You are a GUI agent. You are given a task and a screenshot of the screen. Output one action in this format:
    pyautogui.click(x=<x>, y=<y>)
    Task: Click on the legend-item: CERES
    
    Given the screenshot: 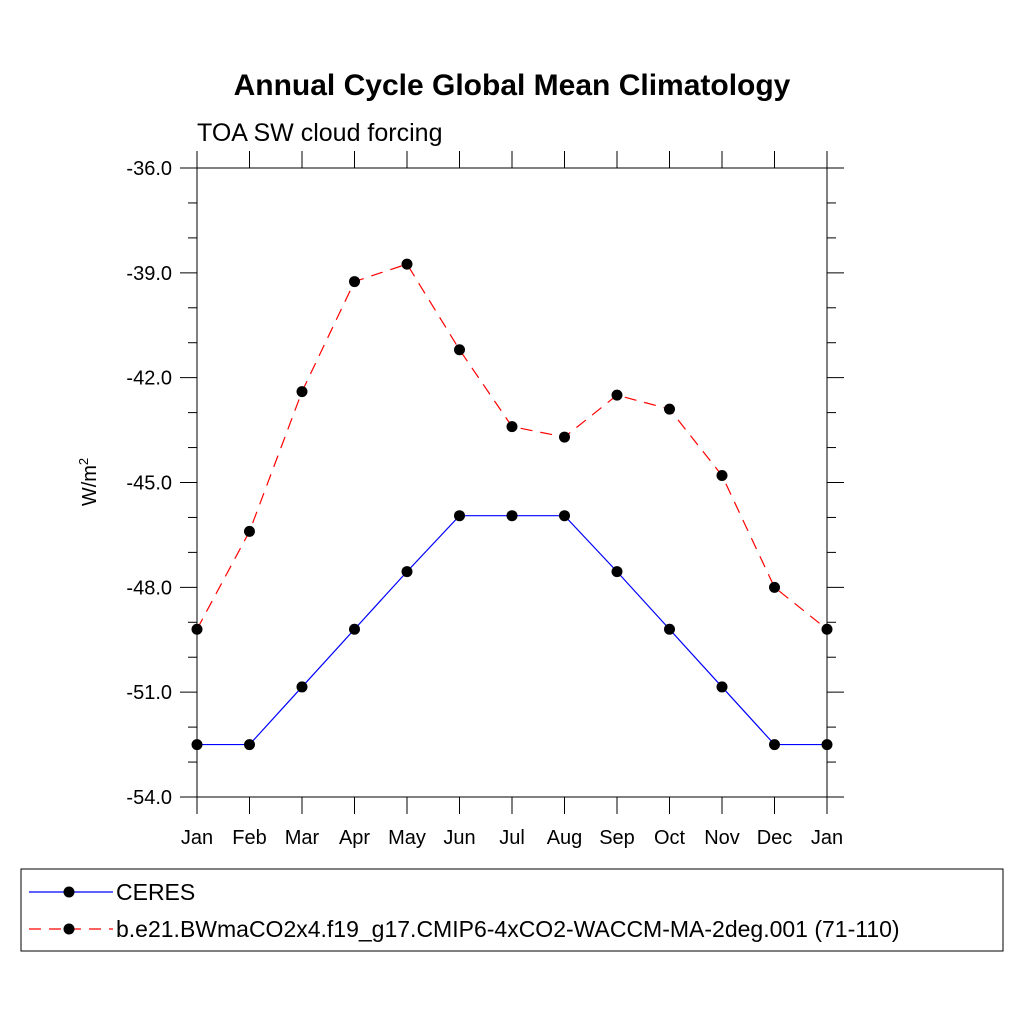 What is the action you would take?
    pyautogui.click(x=112, y=892)
    